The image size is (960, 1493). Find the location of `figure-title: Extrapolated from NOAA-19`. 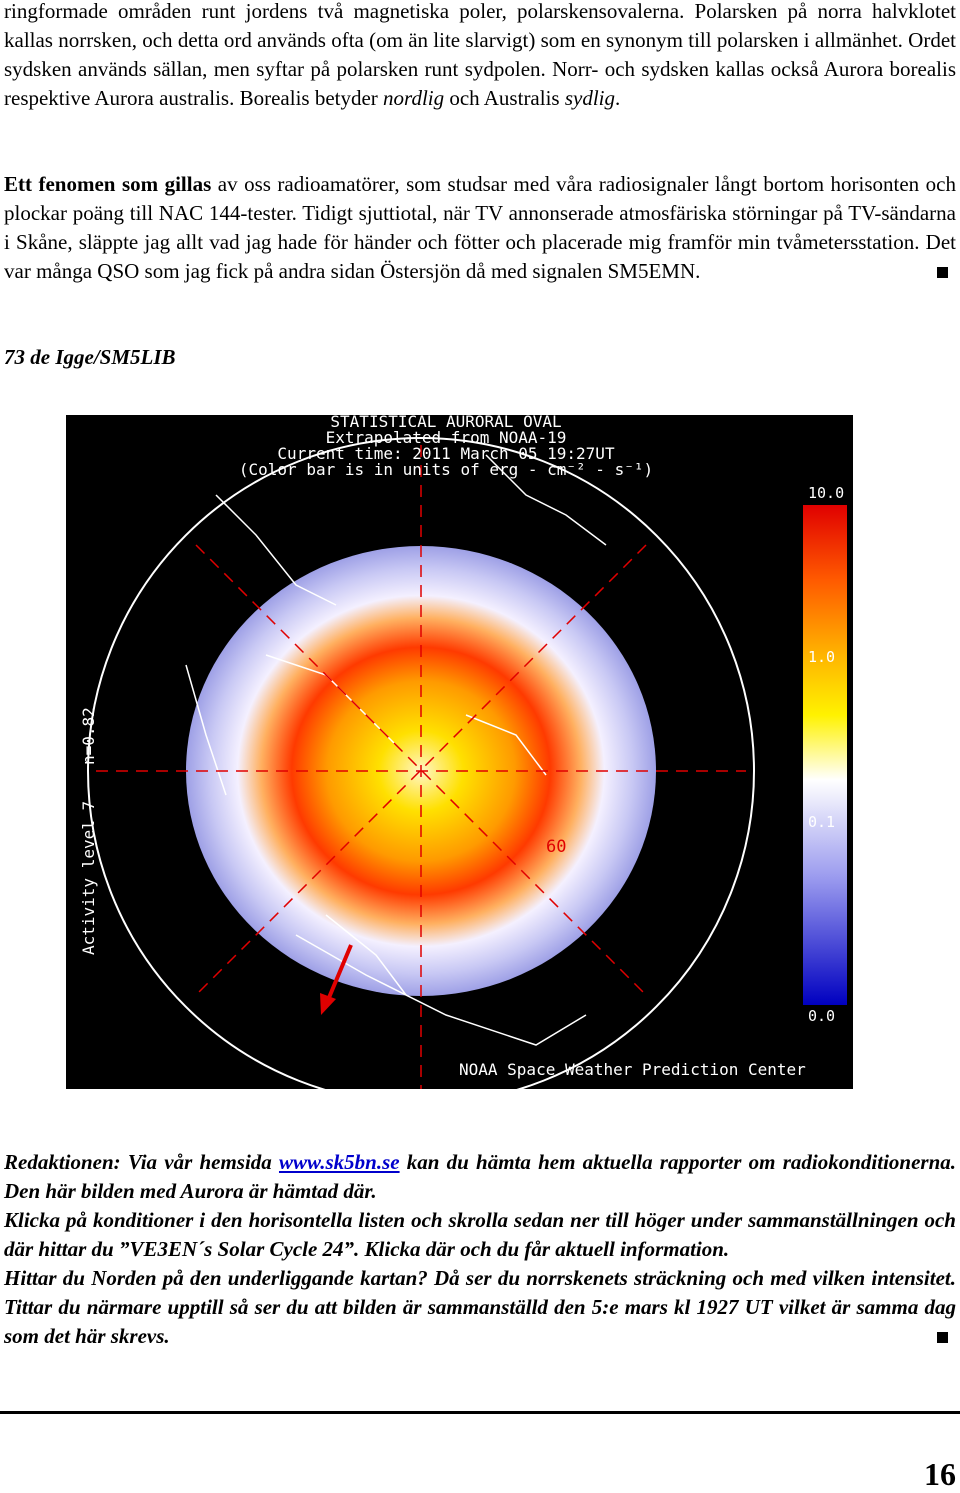

figure-title: Extrapolated from NOAA-19 is located at coordinates (446, 437).